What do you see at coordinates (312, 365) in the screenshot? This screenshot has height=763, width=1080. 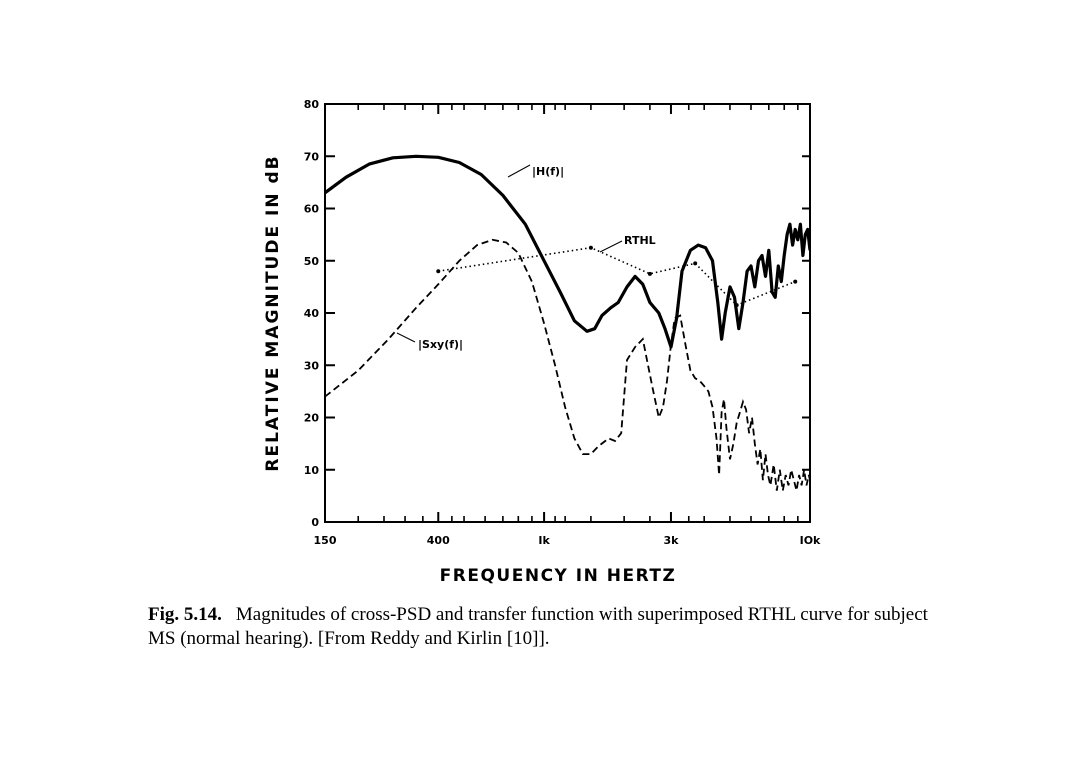 I see `y-tick-label: 30` at bounding box center [312, 365].